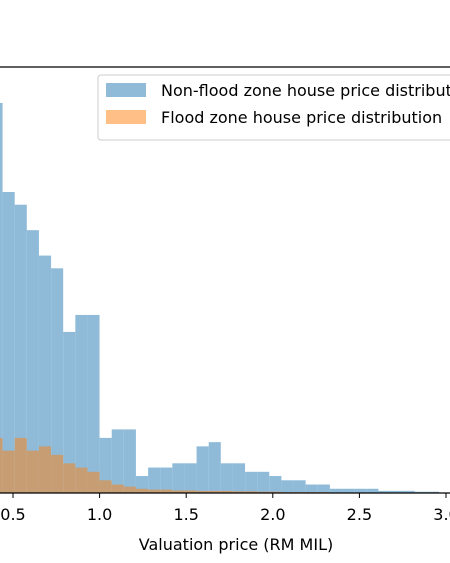 The width and height of the screenshot is (450, 563). What do you see at coordinates (185, 514) in the screenshot?
I see `x-tick-label: 1.5` at bounding box center [185, 514].